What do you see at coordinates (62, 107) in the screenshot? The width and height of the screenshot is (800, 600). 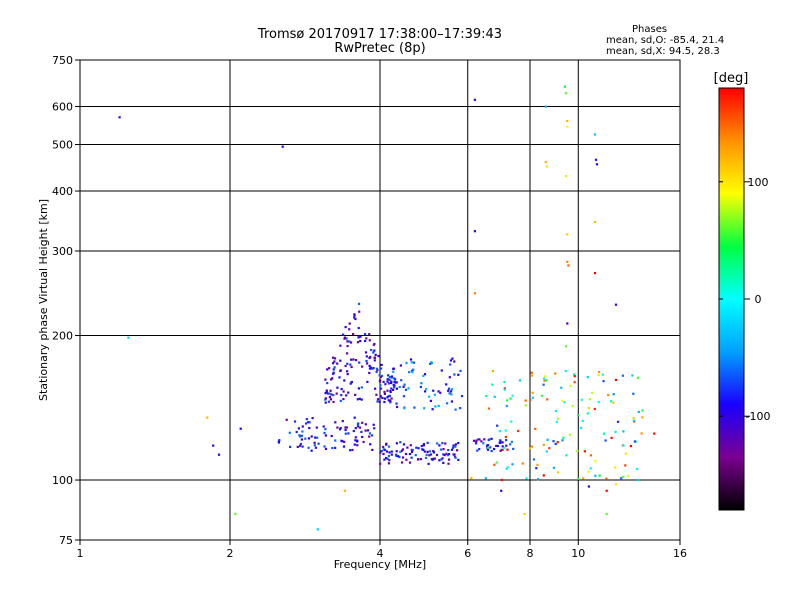 I see `y-tick-label: 600` at bounding box center [62, 107].